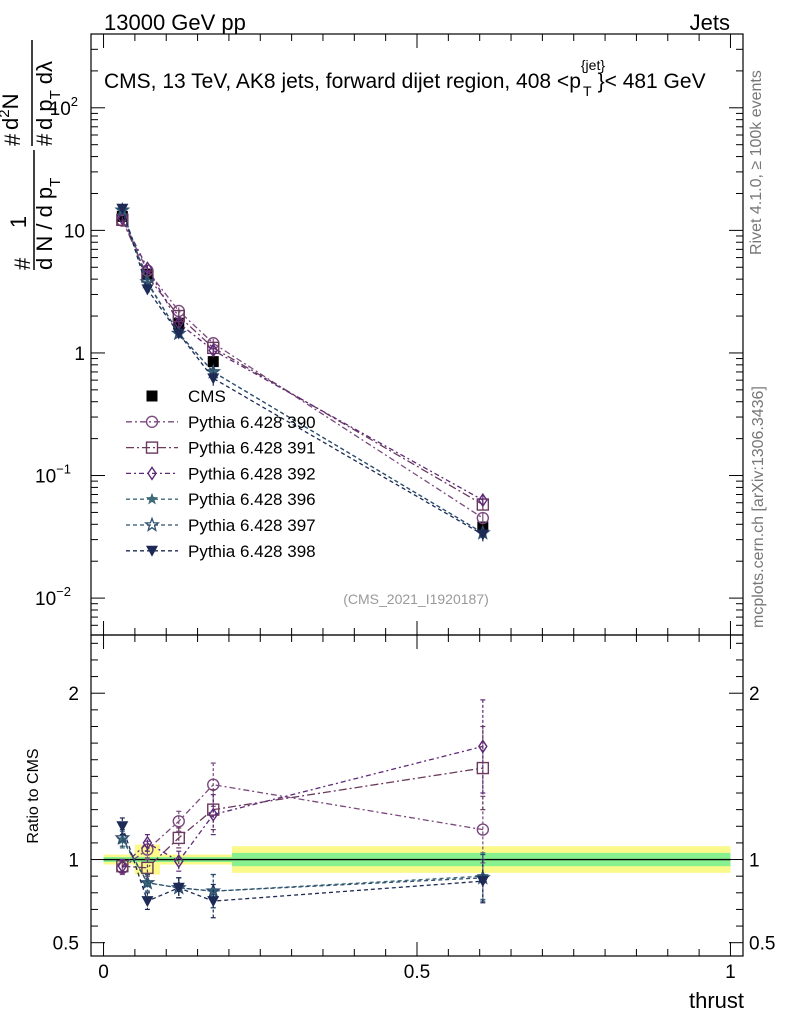  I want to click on series-cms, so click(302, 371).